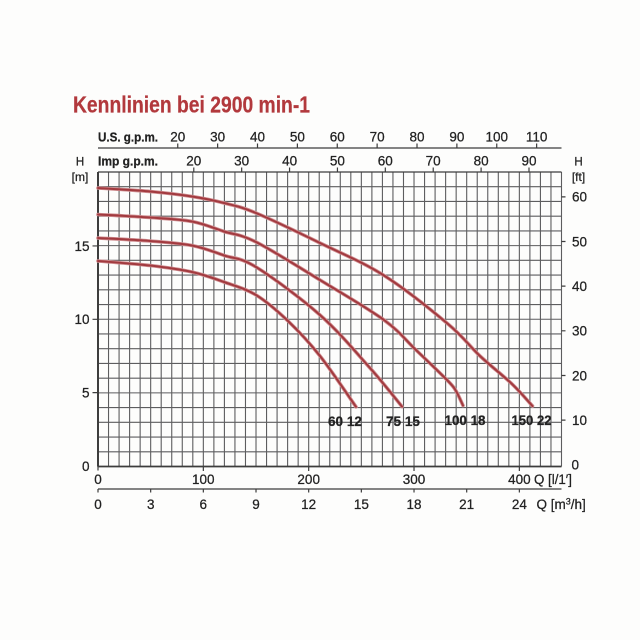 The height and width of the screenshot is (640, 640). I want to click on svg-text: 100 18, so click(465, 420).